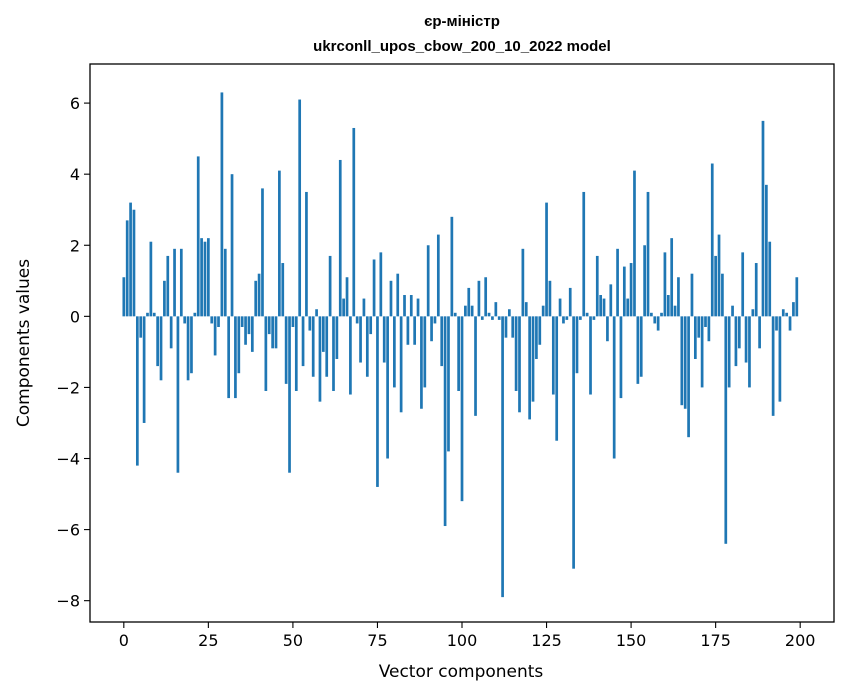 The height and width of the screenshot is (696, 847). I want to click on y-tick-label: 0, so click(75, 316).